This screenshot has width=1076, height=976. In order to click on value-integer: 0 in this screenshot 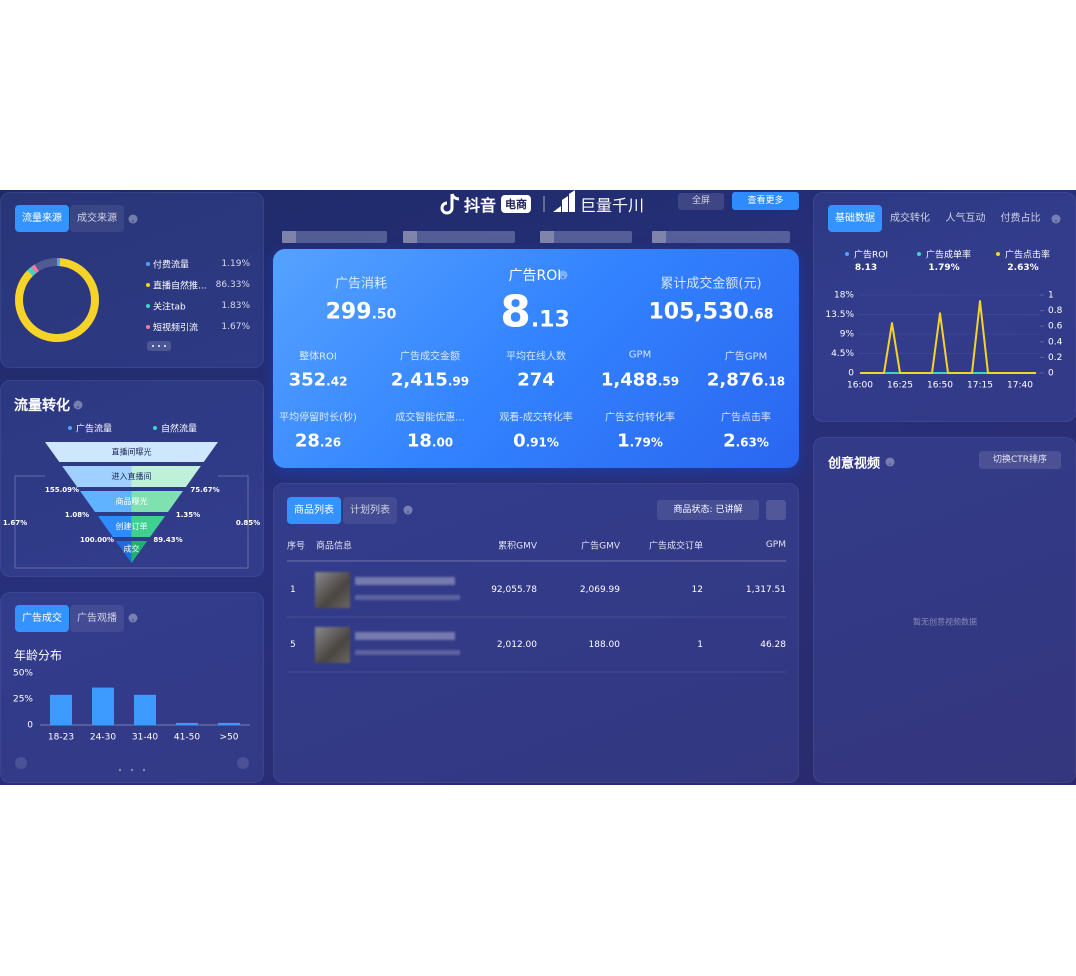, I will do `click(519, 441)`.